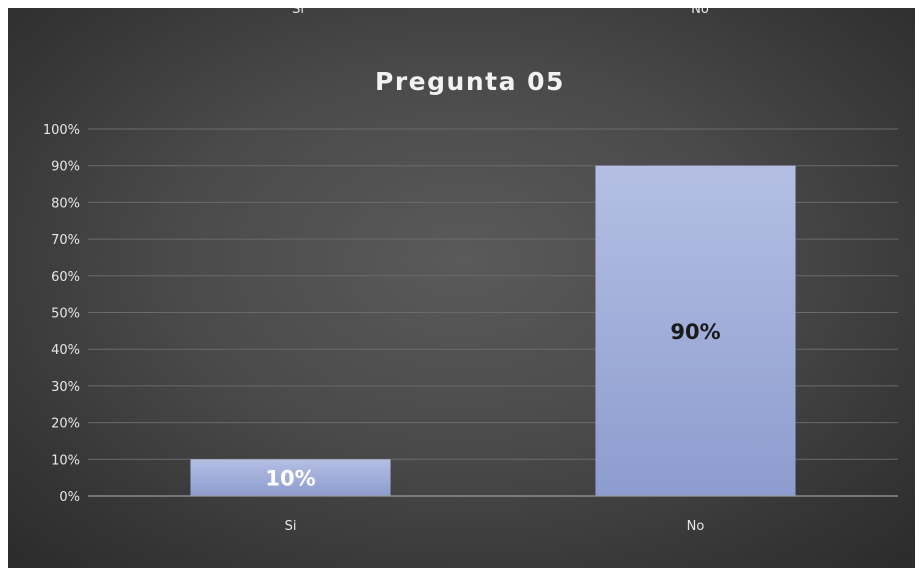 The image size is (921, 568). I want to click on bar-no, so click(695, 330).